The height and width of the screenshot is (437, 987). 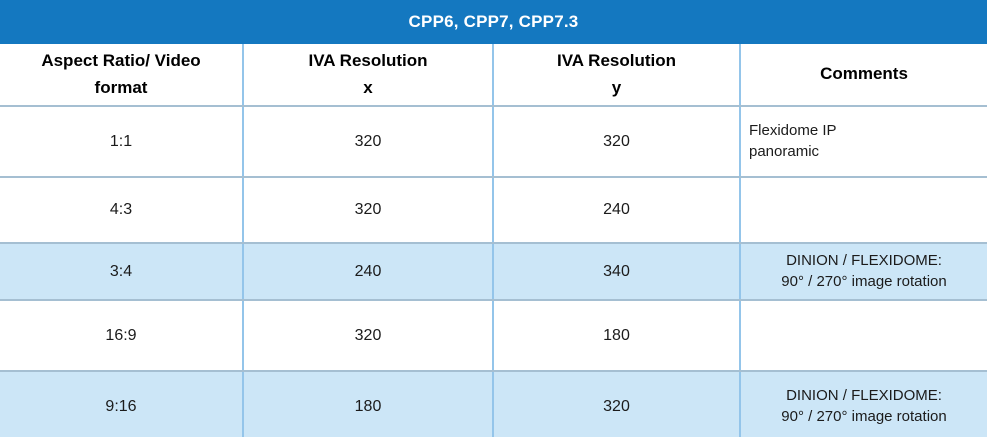 What do you see at coordinates (367, 404) in the screenshot?
I see `iva-x-cell: 180` at bounding box center [367, 404].